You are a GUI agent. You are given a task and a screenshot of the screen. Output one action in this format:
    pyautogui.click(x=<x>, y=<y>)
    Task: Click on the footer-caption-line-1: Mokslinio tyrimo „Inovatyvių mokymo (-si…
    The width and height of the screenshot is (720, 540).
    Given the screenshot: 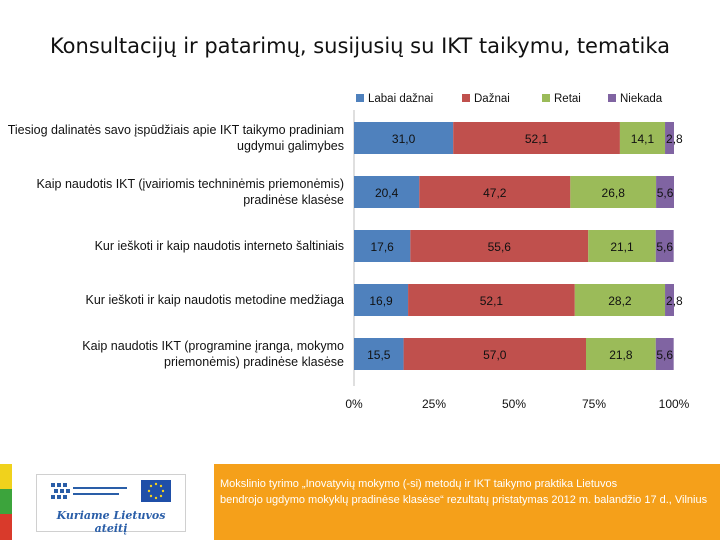 What is the action you would take?
    pyautogui.click(x=419, y=484)
    